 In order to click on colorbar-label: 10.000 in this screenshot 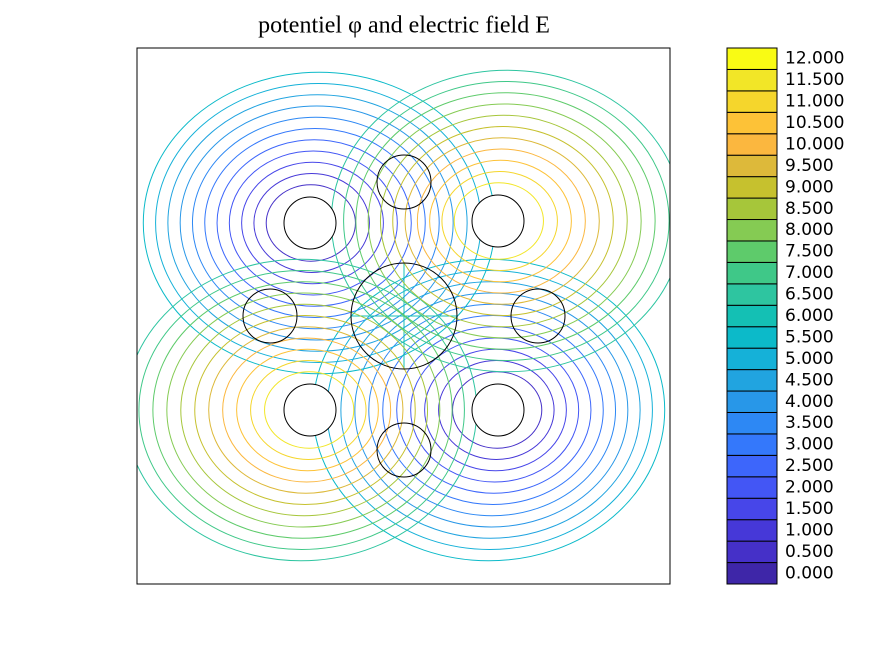, I will do `click(814, 144)`.